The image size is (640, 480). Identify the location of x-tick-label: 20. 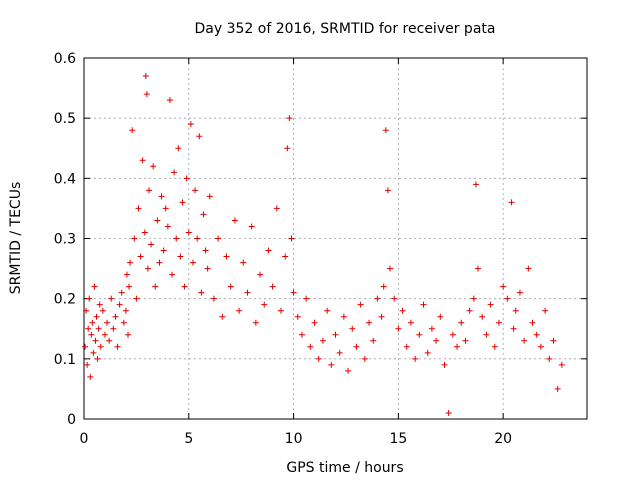
(503, 439).